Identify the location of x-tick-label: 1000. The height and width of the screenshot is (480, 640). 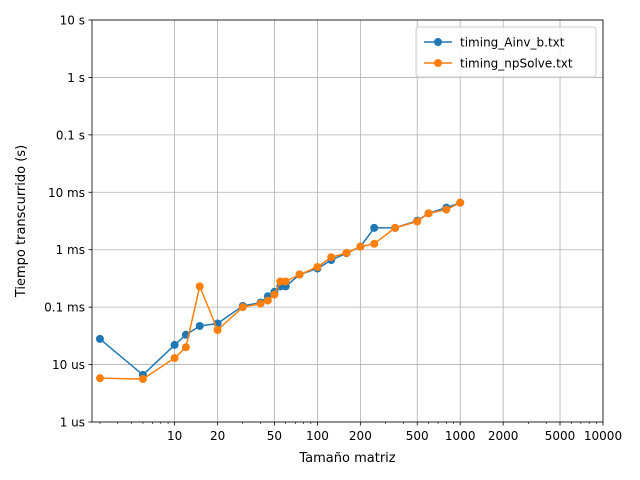
(460, 436).